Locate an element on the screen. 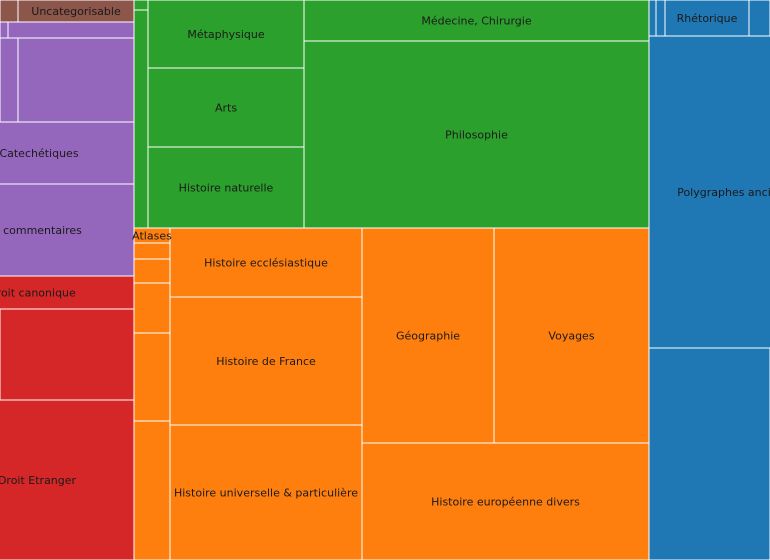 The width and height of the screenshot is (770, 560). treemap-cell-label: Rhétorique is located at coordinates (707, 18).